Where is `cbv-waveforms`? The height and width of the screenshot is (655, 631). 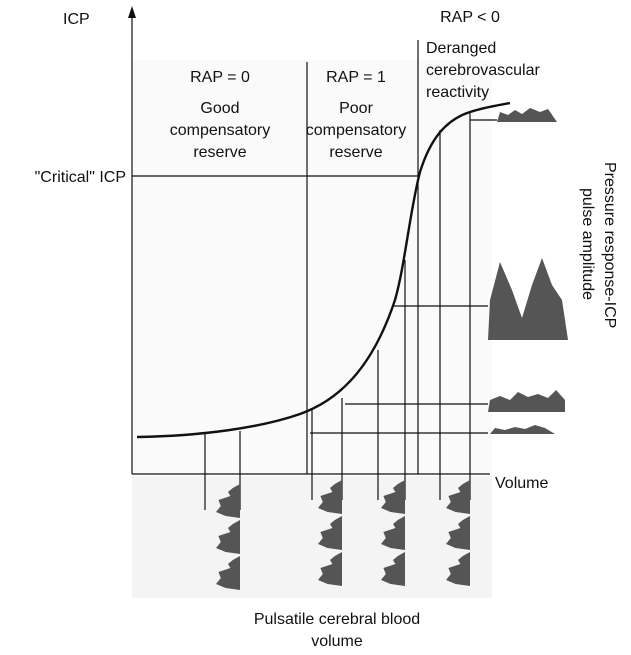 cbv-waveforms is located at coordinates (343, 535).